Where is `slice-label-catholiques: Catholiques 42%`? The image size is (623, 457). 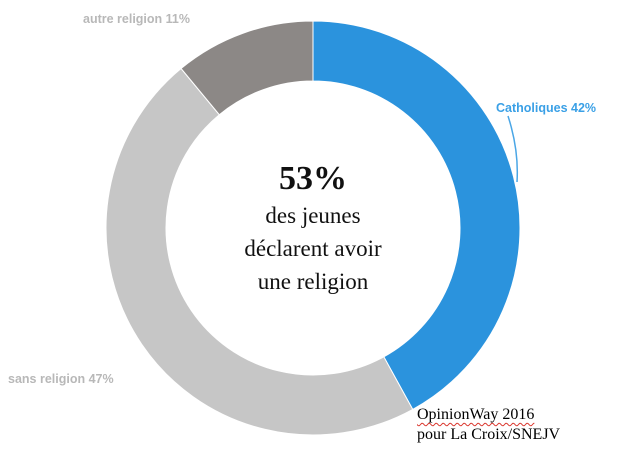
slice-label-catholiques: Catholiques 42% is located at coordinates (546, 108).